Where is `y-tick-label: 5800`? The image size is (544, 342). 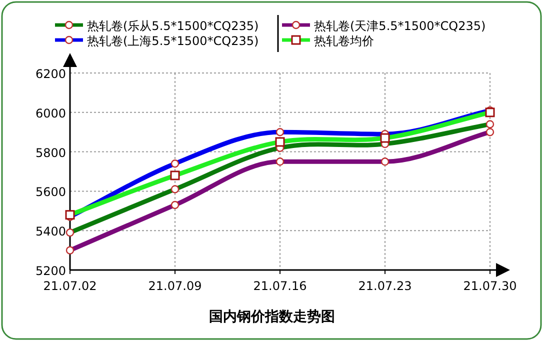
y-tick-label: 5800 is located at coordinates (50, 153).